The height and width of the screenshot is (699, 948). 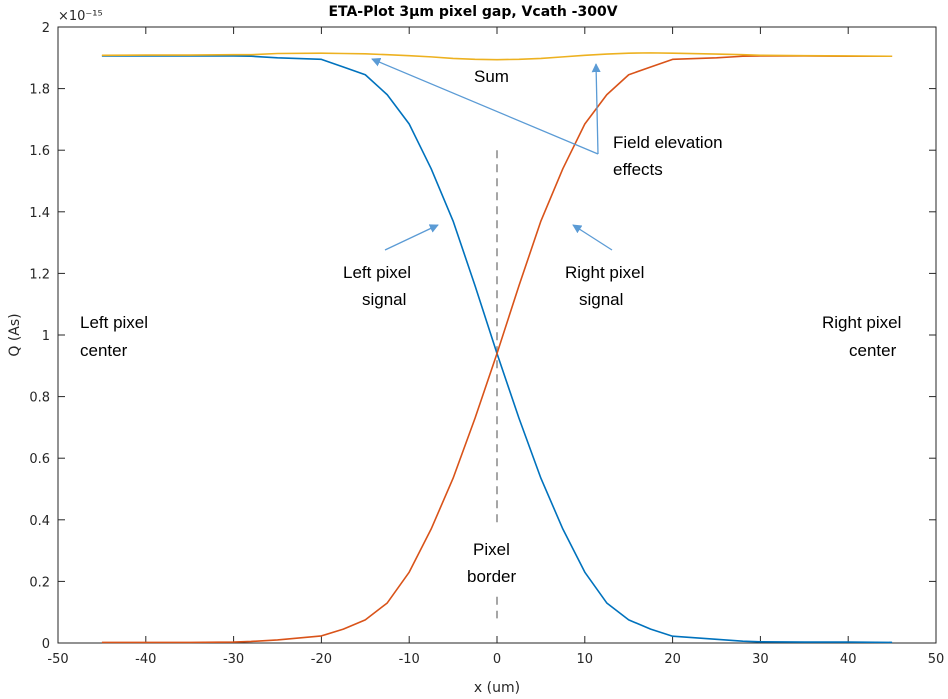 I want to click on annotation-pixel-border-line2: border, so click(x=491, y=576).